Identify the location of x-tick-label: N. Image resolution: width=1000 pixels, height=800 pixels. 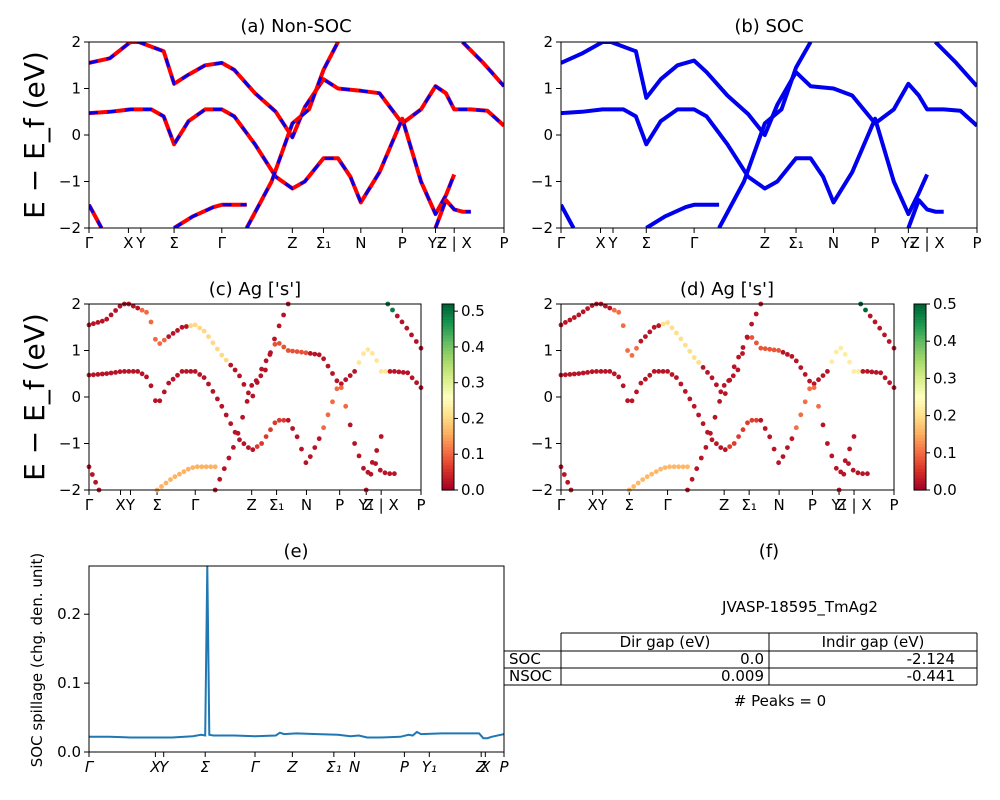
(833, 243).